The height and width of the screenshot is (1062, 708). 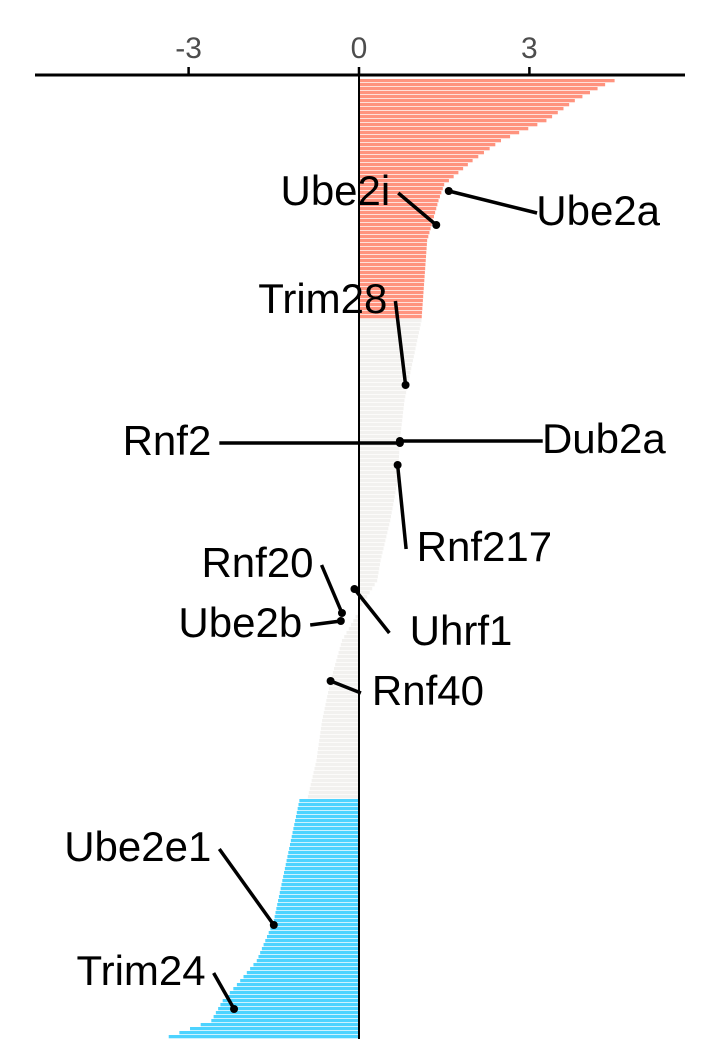 I want to click on gene-annotation: Rnf217, so click(x=472, y=515).